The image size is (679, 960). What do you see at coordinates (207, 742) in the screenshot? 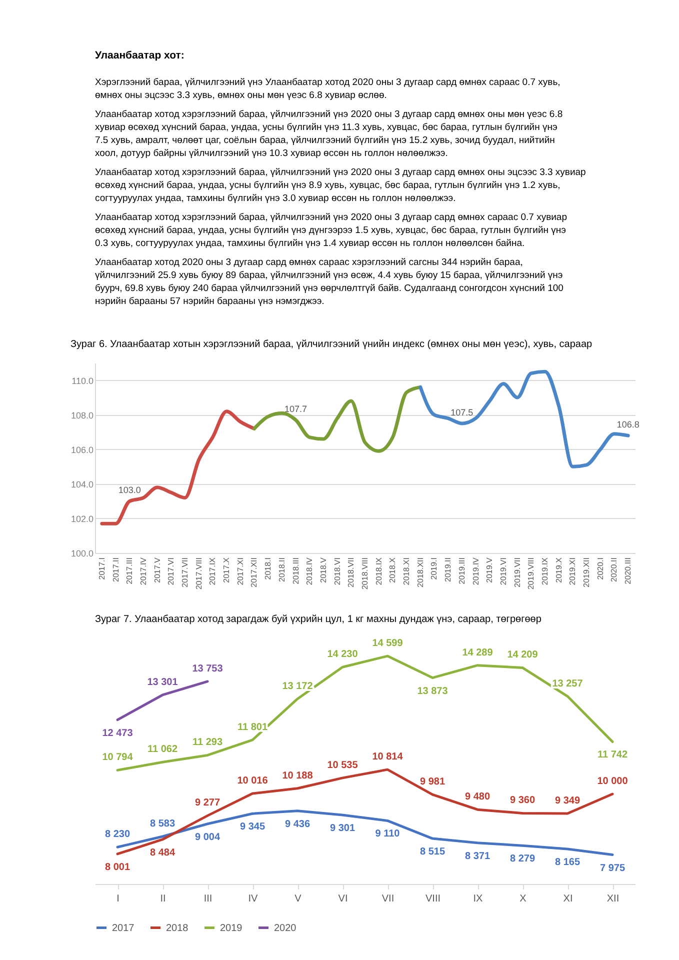
I see `data-label: 11 293` at bounding box center [207, 742].